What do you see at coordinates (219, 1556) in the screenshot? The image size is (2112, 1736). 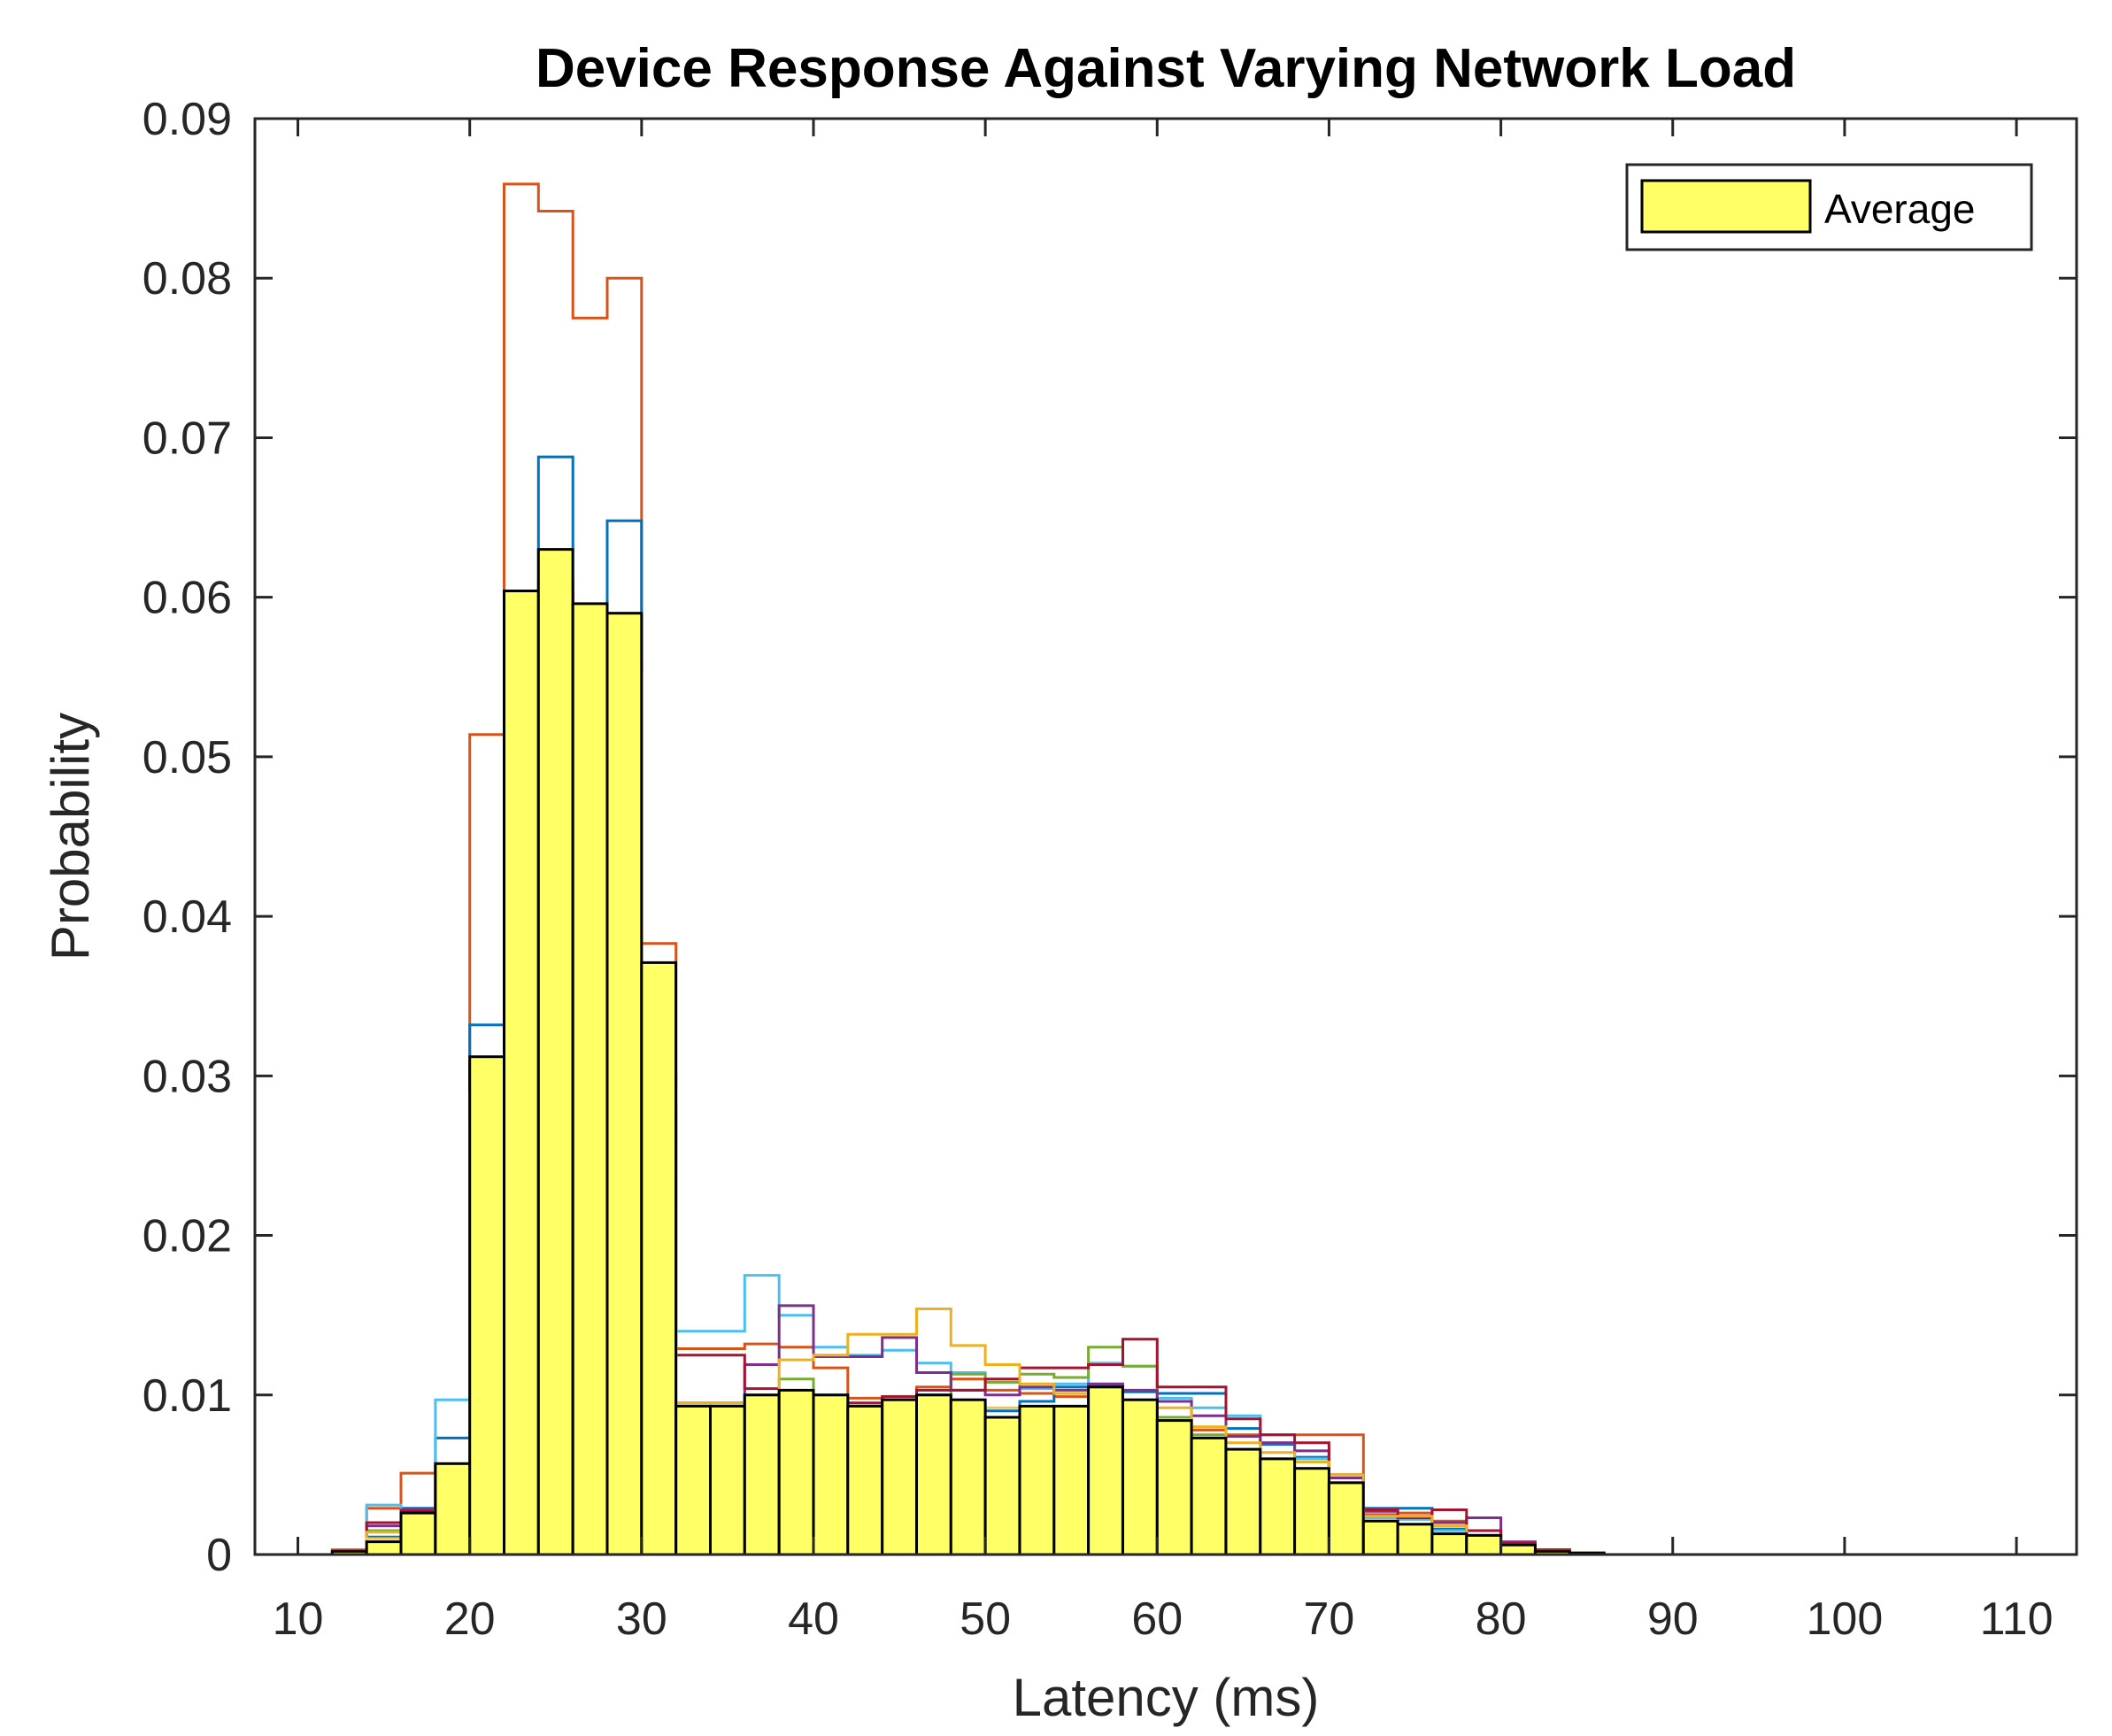 I see `y-tick-label-0: 0` at bounding box center [219, 1556].